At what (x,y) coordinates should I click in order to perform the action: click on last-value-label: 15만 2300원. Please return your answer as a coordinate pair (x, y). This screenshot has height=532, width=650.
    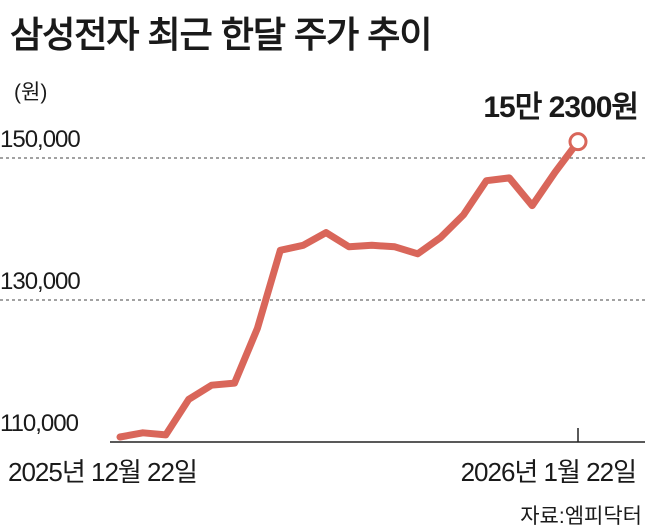
    Looking at the image, I should click on (561, 107).